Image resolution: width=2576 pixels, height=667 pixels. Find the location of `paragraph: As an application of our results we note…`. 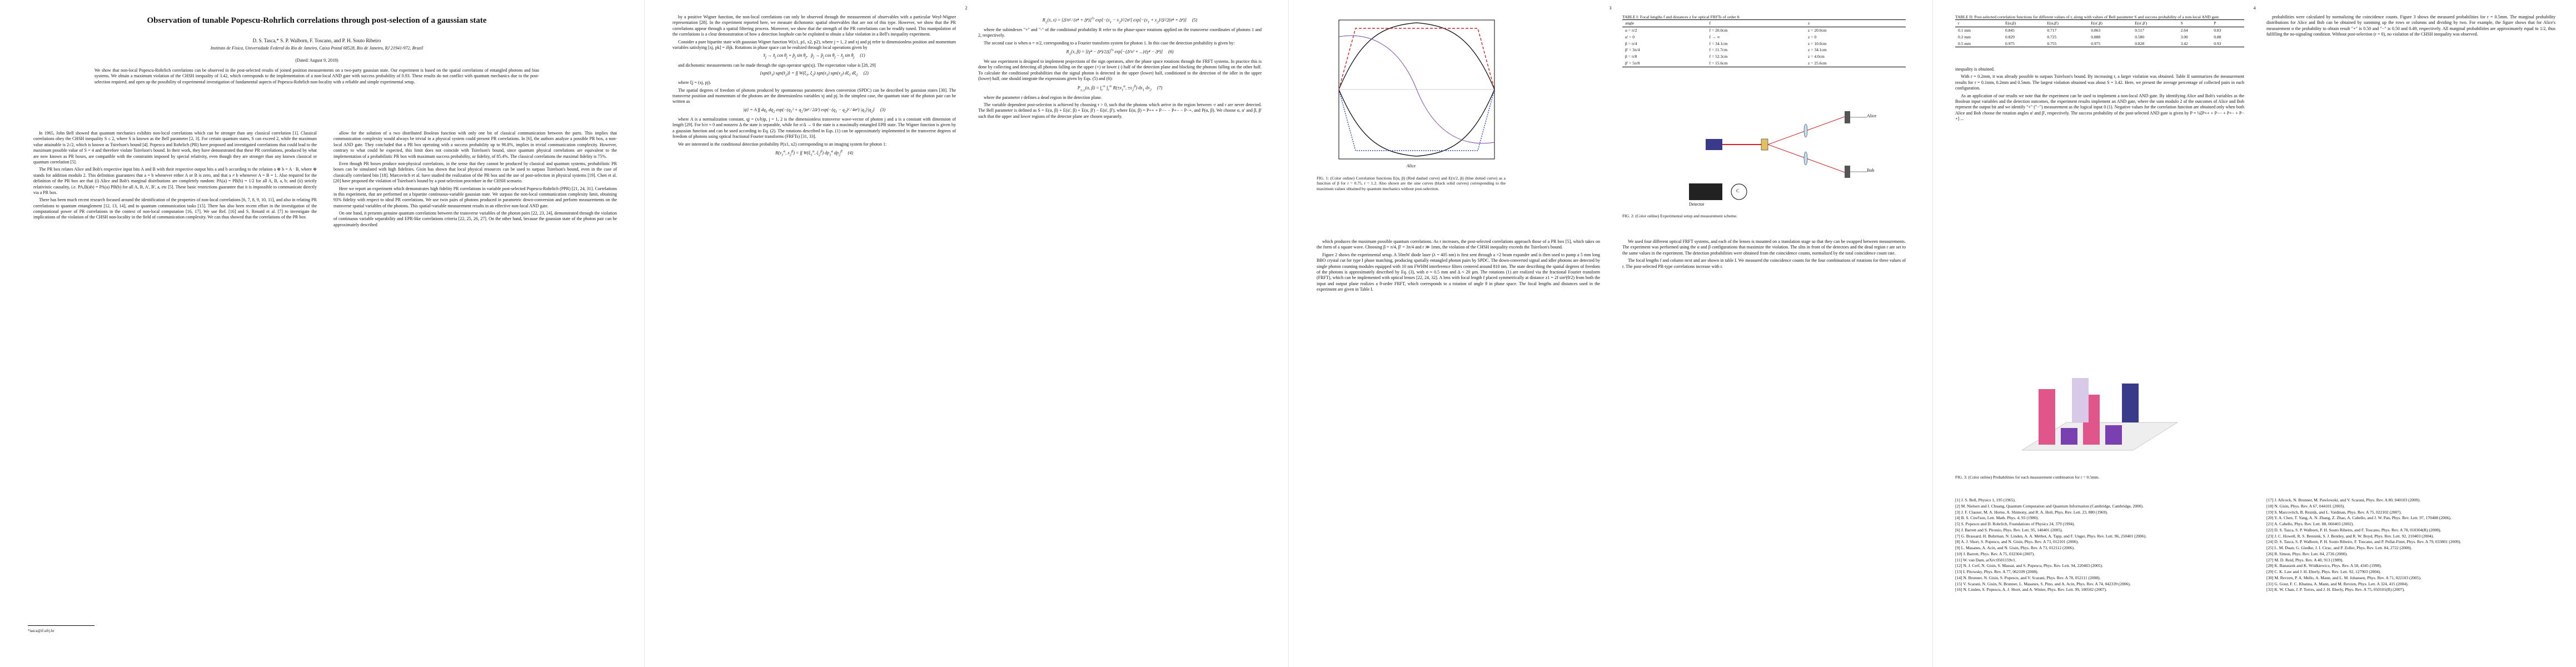

paragraph: As an application of our results we note… is located at coordinates (2099, 107).